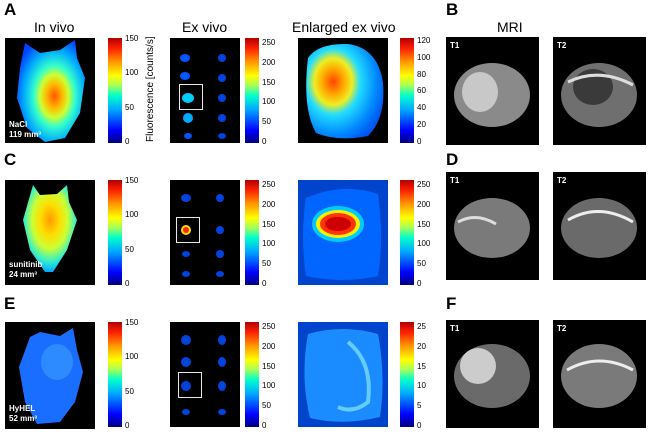  Describe the element at coordinates (10, 303) in the screenshot. I see `panel-label-e: E` at that location.